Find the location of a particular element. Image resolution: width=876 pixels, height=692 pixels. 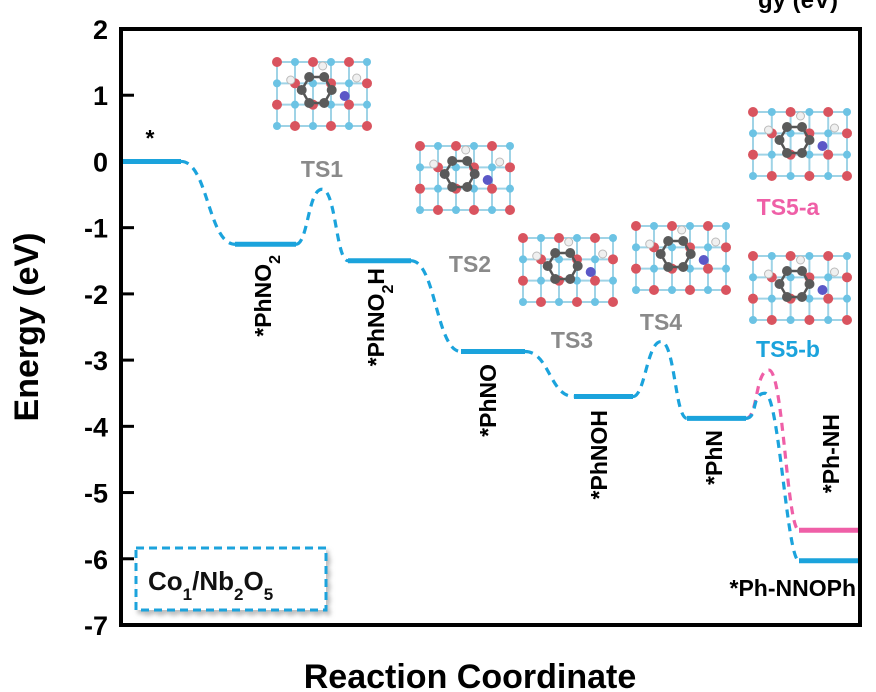

y-tick-label-2: 0 is located at coordinates (100, 162).